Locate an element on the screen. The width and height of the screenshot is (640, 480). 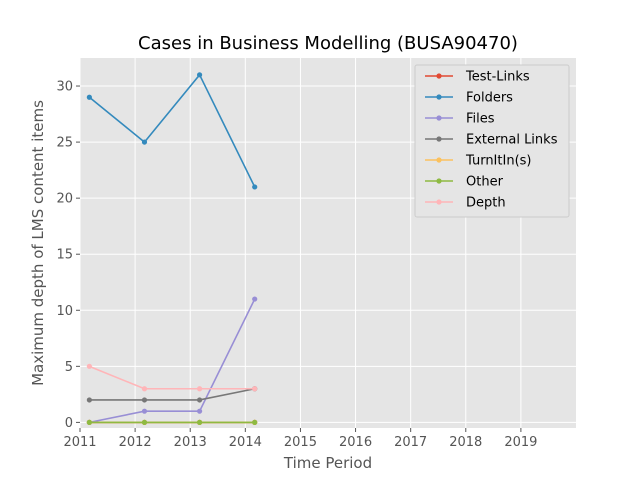
legend-label: TurnItIn(s) is located at coordinates (498, 161).